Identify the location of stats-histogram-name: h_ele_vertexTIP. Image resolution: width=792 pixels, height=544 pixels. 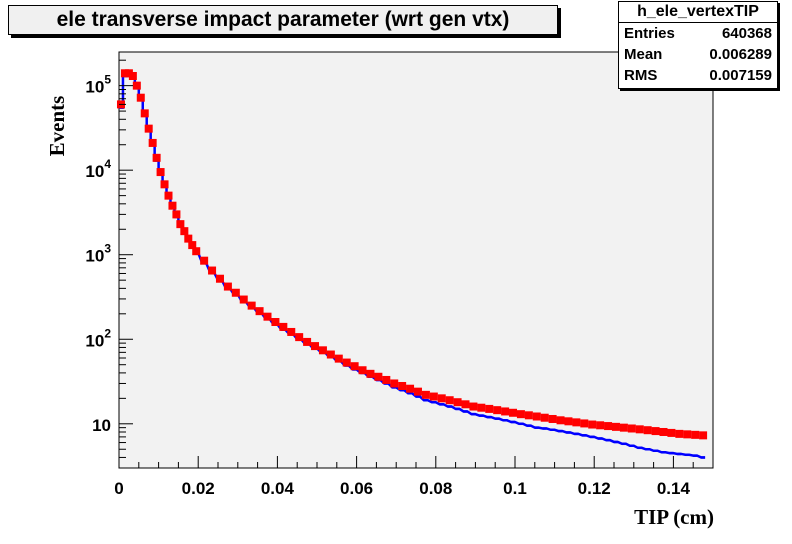
(698, 12).